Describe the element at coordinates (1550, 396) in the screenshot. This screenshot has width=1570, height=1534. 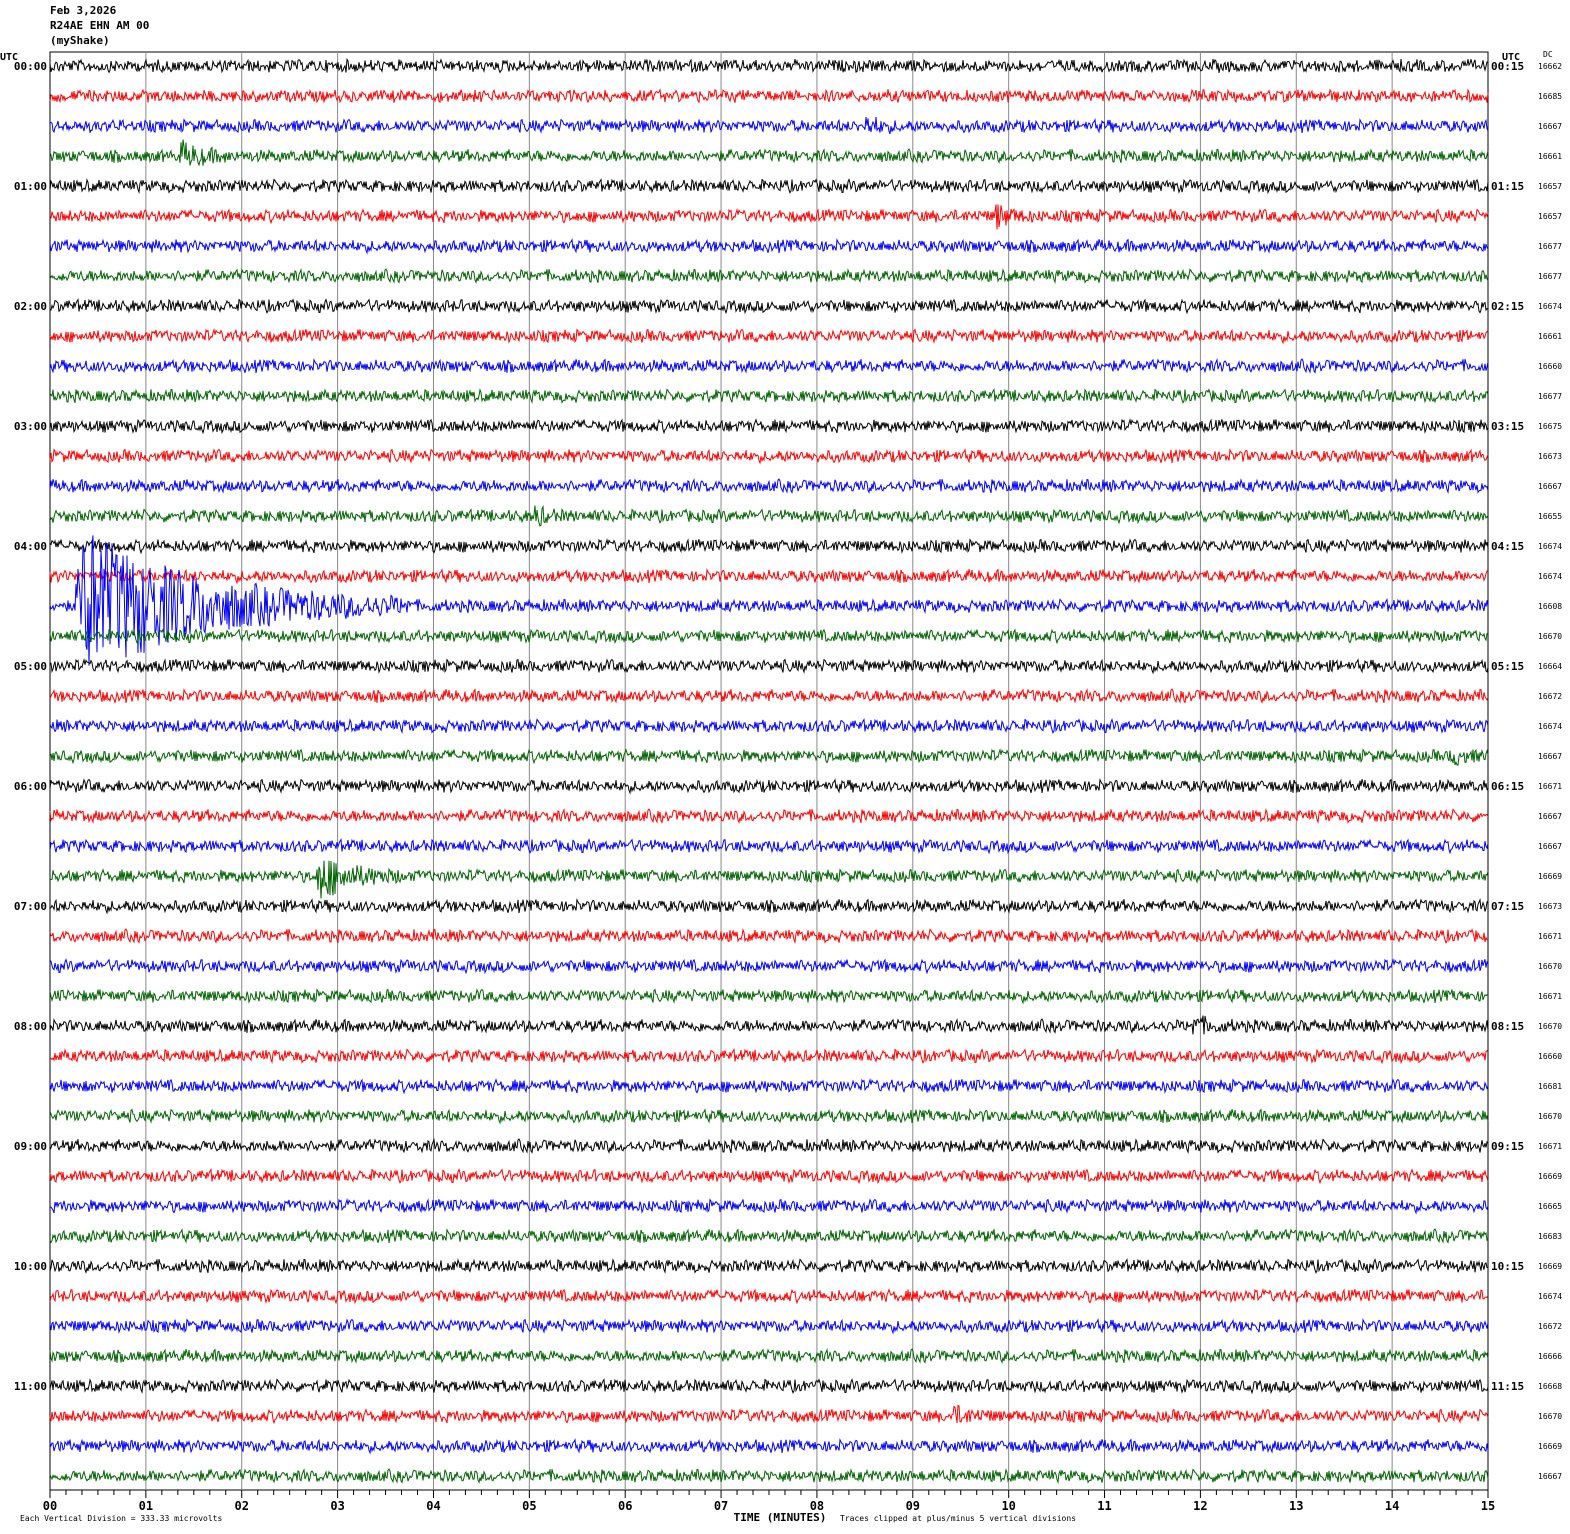
I see `dc-value-11: 16677` at that location.